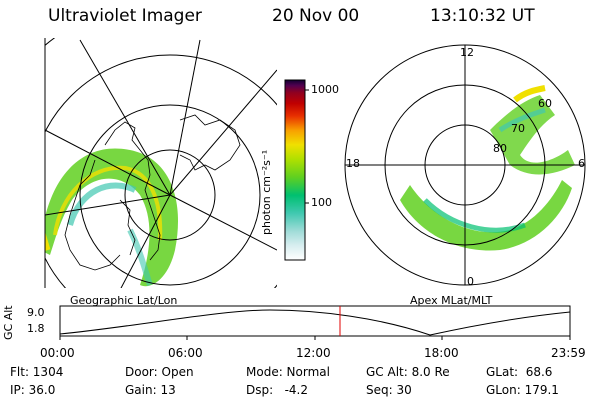  Describe the element at coordinates (185, 353) in the screenshot. I see `time-tick-1: 06:00` at that location.